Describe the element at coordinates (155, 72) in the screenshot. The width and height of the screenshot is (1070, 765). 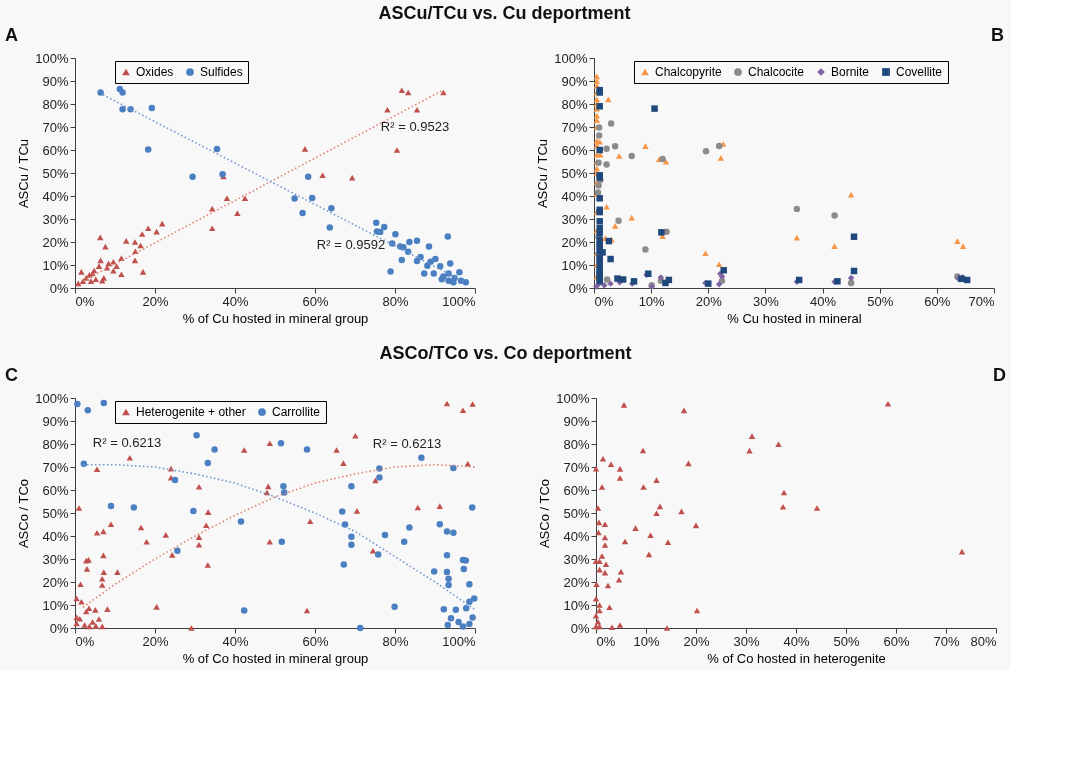
I see `legend-label: Oxides` at that location.